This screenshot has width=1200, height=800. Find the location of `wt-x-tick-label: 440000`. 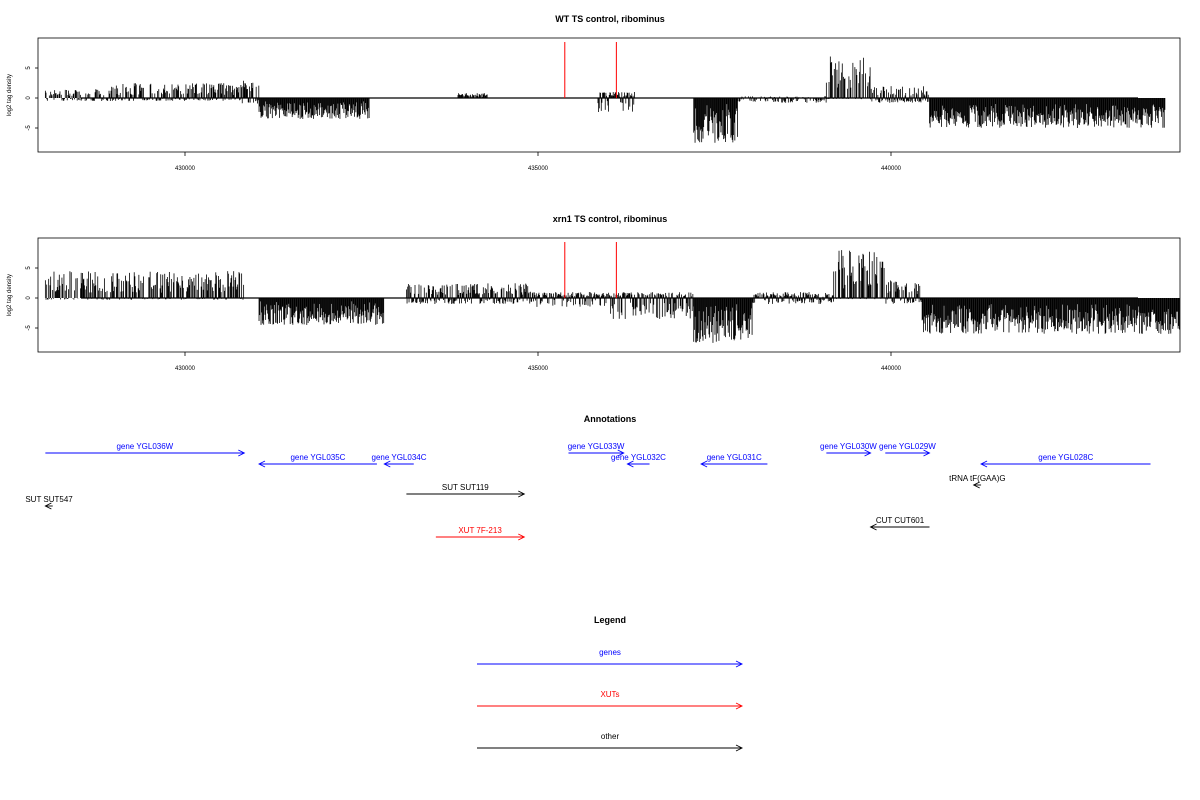

wt-x-tick-label: 440000 is located at coordinates (891, 169).